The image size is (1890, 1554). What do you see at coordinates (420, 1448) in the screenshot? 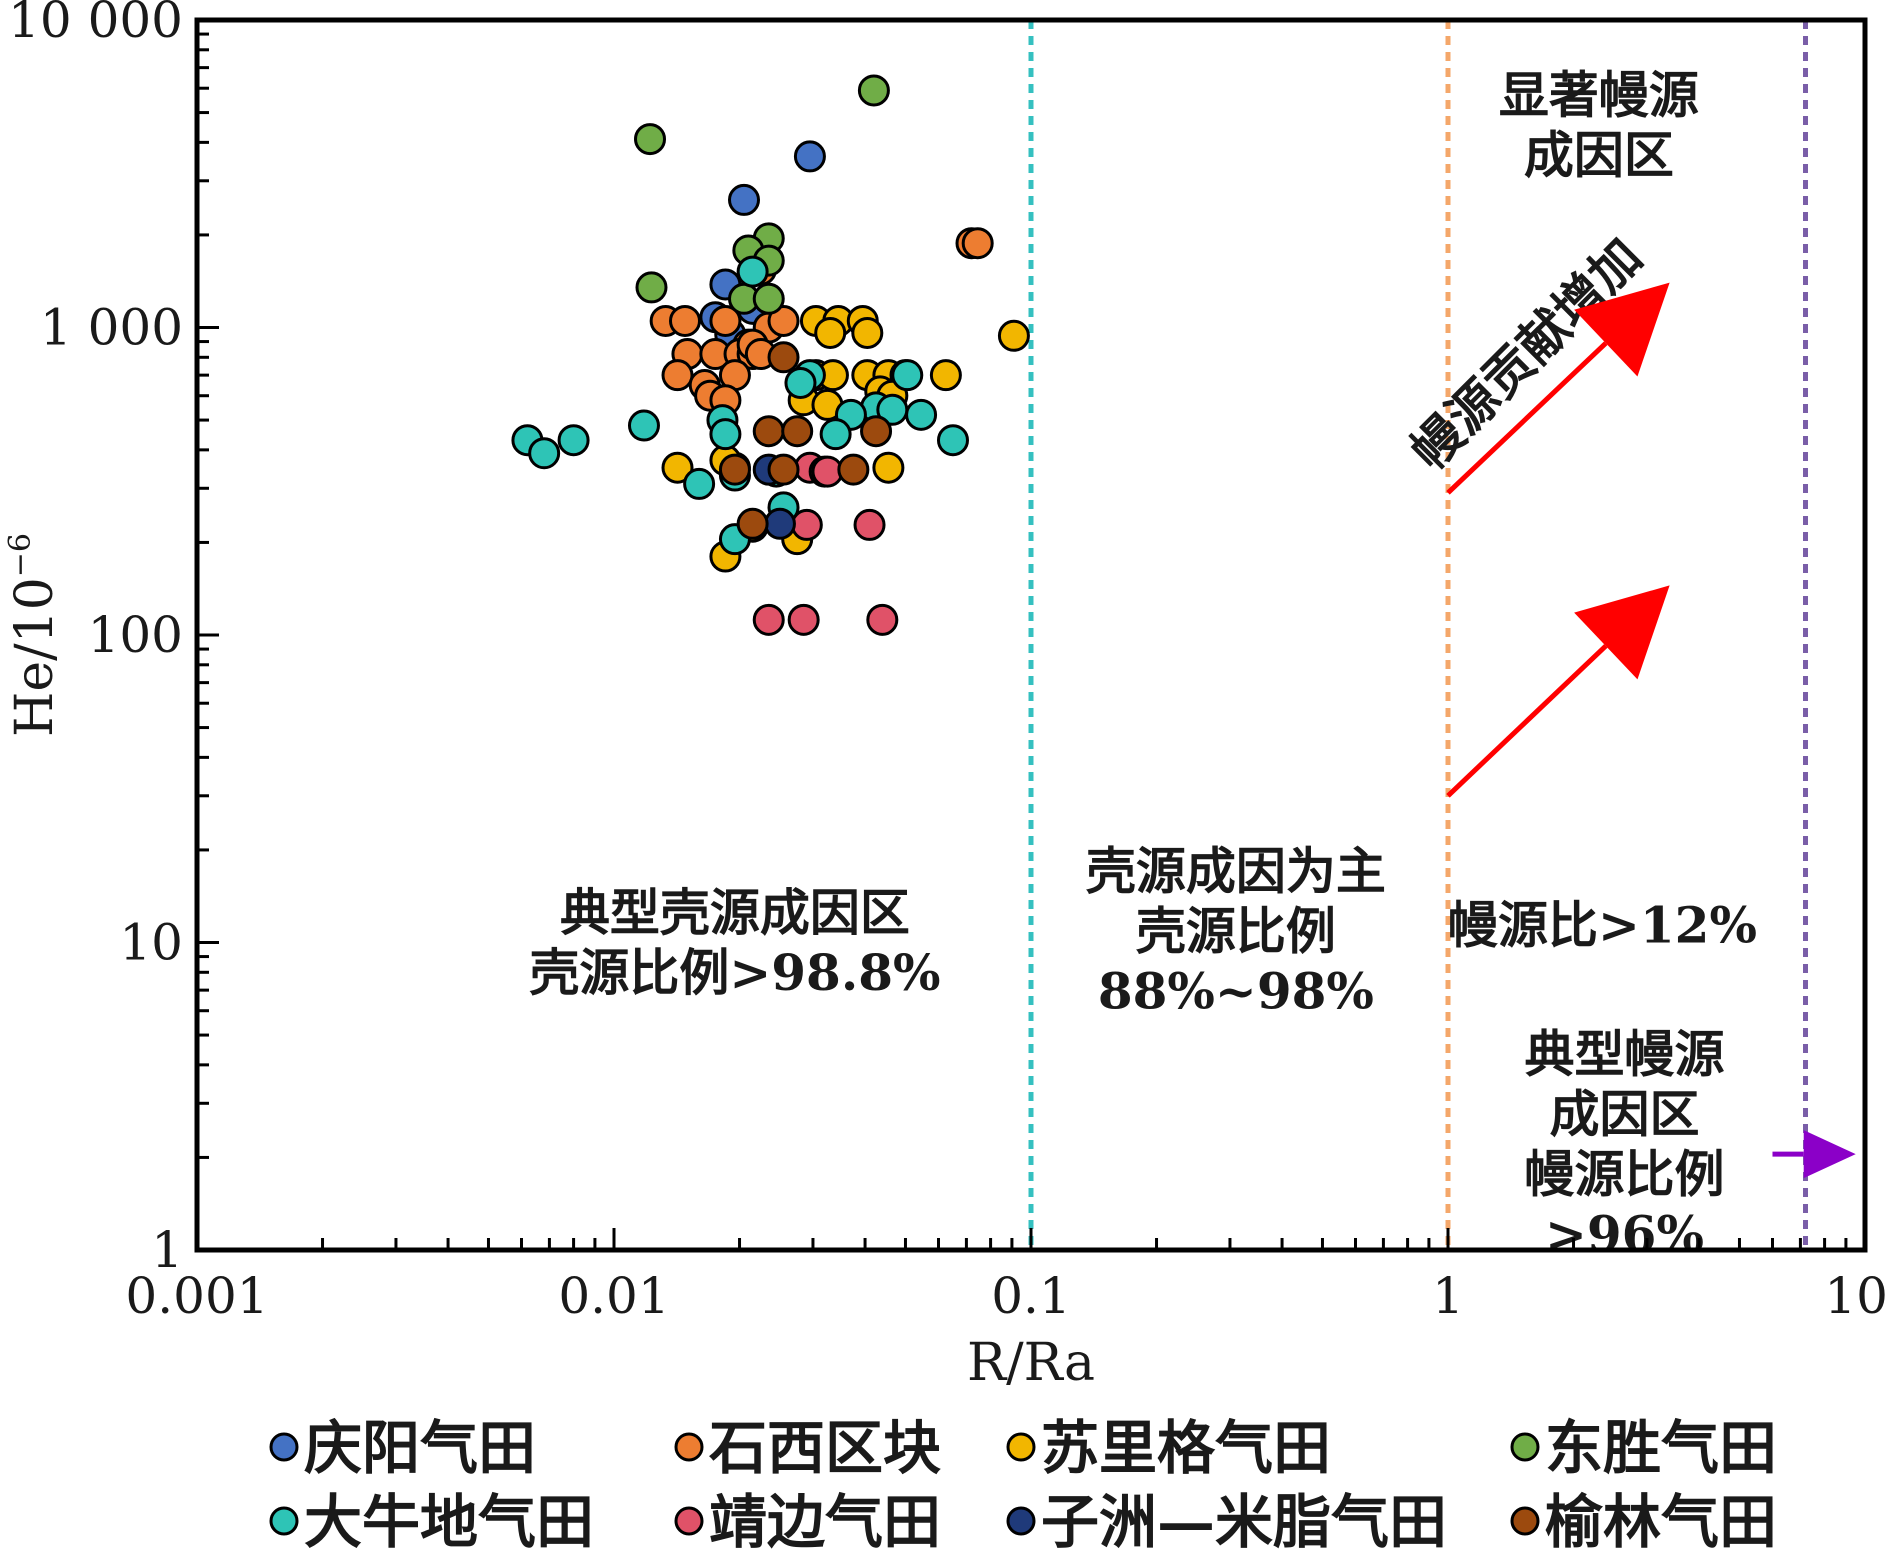
I see `legend-label-1: 庆阳气田` at bounding box center [420, 1448].